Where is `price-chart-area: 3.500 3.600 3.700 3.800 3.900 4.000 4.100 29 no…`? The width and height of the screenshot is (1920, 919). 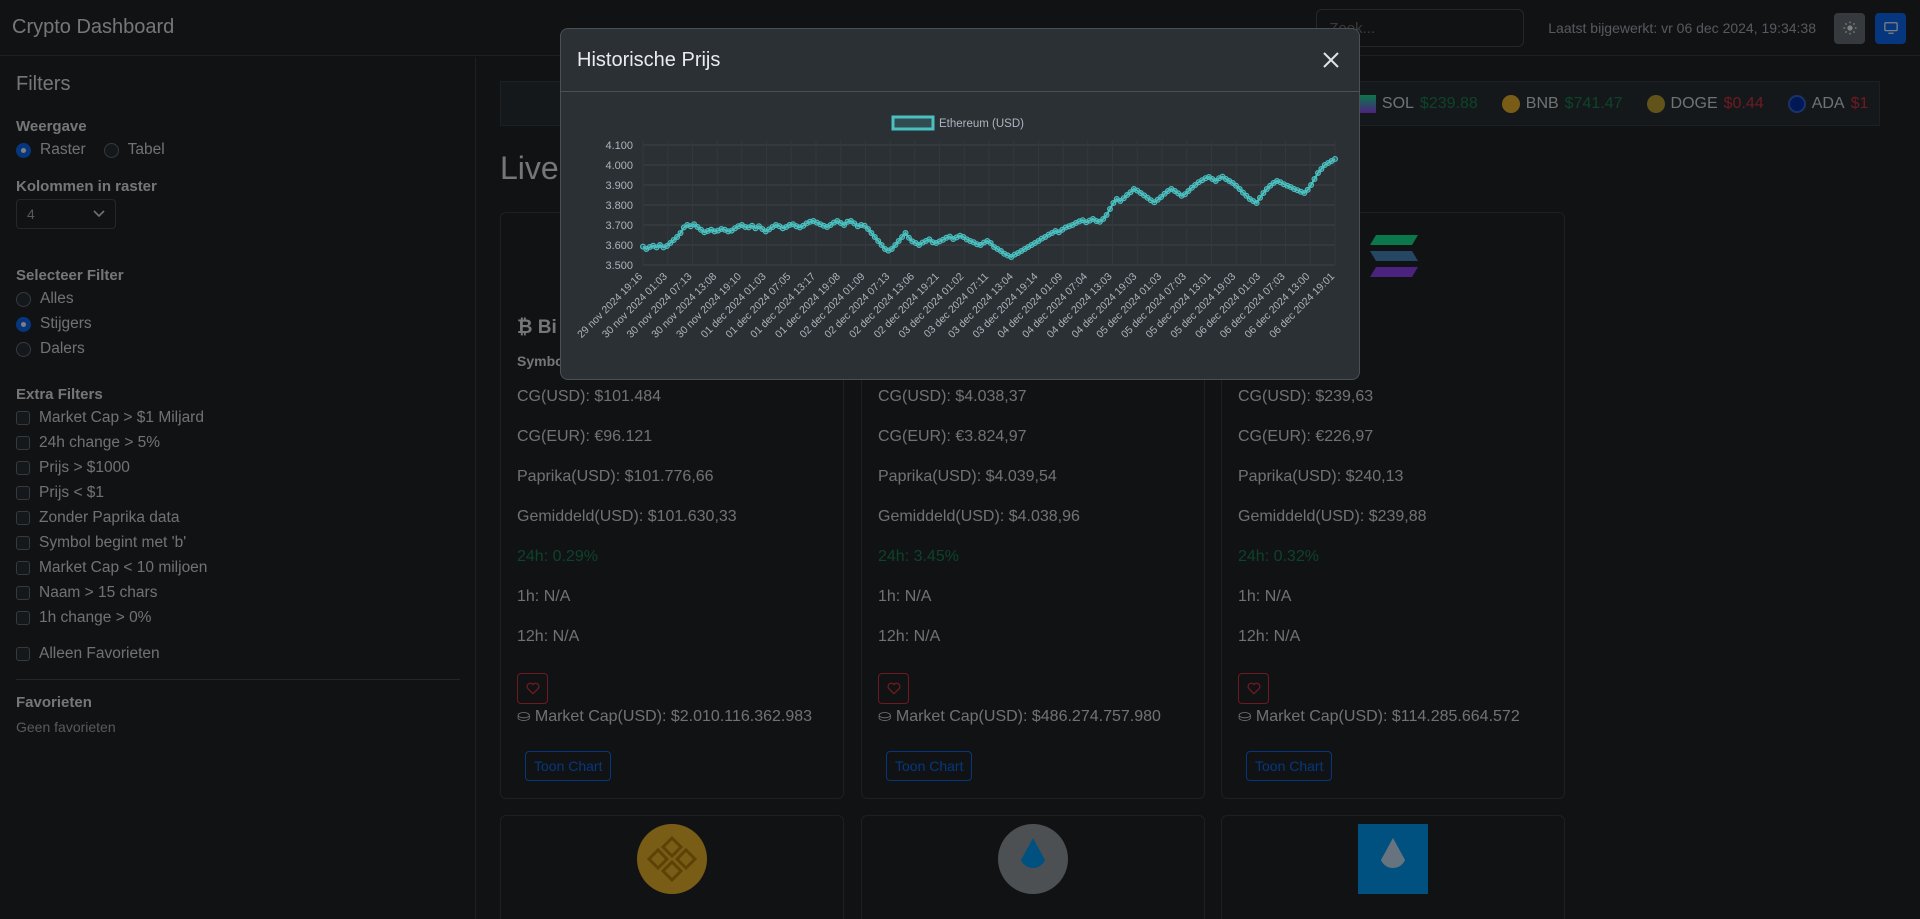 price-chart-area: 3.500 3.600 3.700 3.800 3.900 4.000 4.100 29 no… is located at coordinates (961, 237).